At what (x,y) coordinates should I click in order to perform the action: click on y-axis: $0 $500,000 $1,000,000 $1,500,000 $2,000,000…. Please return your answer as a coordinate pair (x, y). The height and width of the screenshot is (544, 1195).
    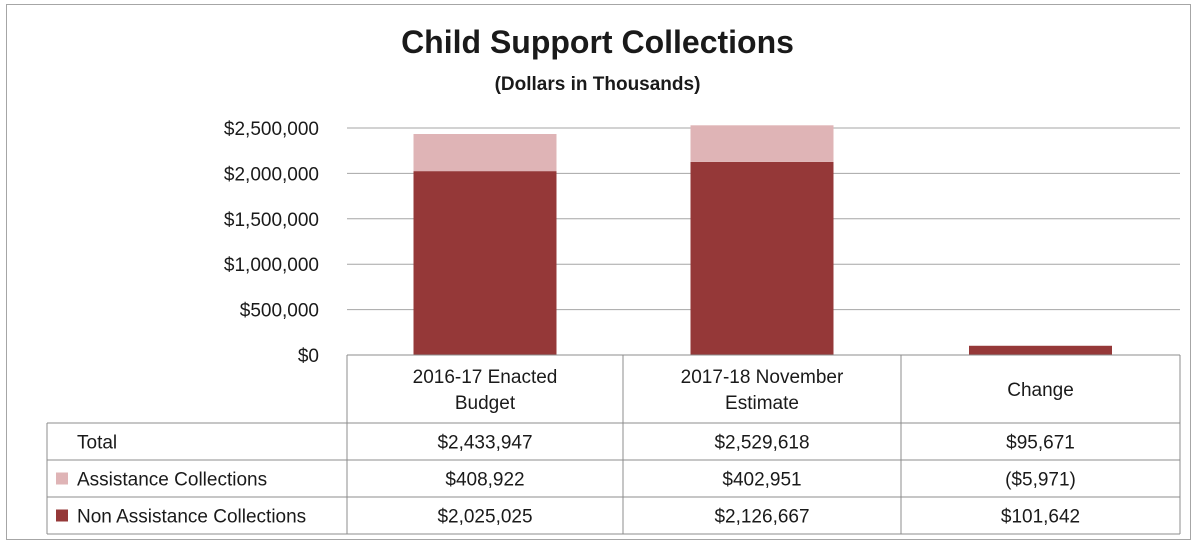
    Looking at the image, I should click on (271, 243).